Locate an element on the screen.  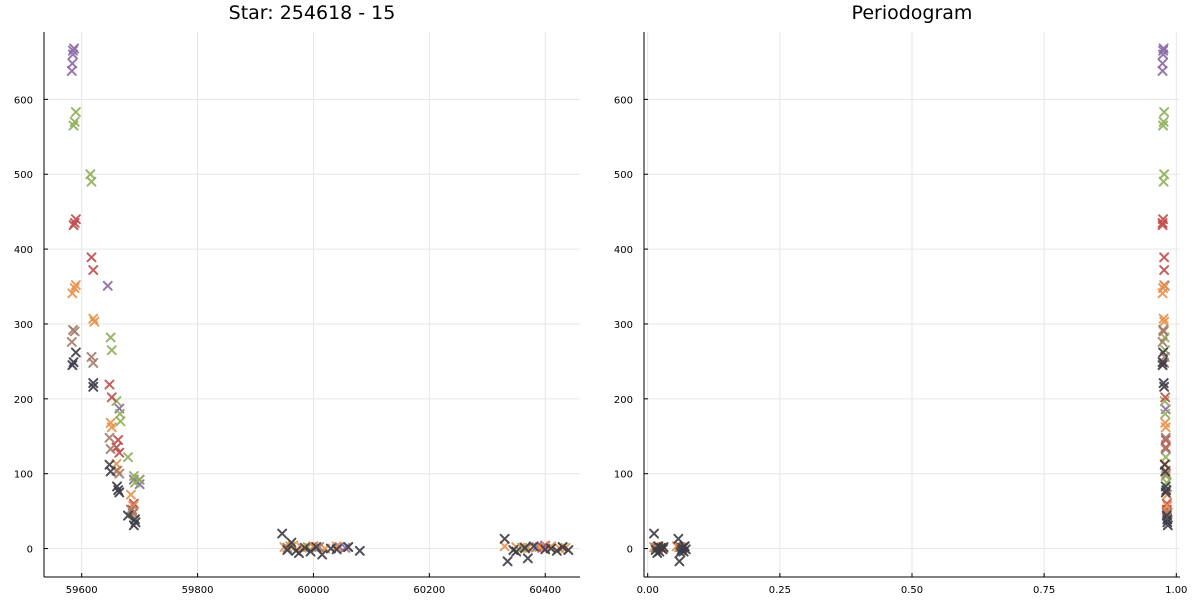
x-tick-label: 59600 is located at coordinates (82, 590).